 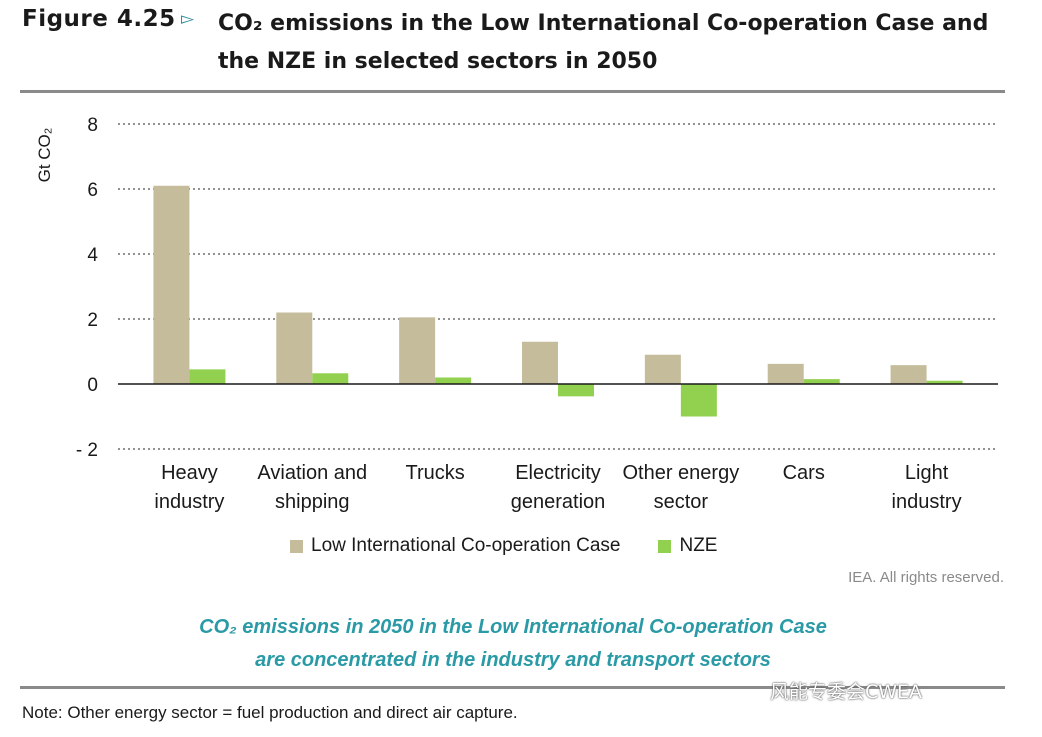 I want to click on watermark: 风能专委会CWEA, so click(x=846, y=692).